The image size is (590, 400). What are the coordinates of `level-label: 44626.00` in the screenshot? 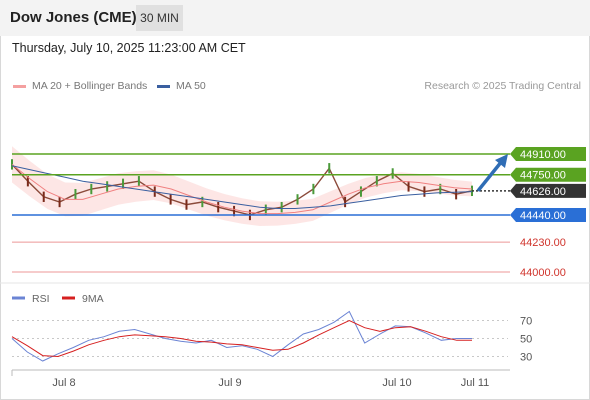 It's located at (543, 192).